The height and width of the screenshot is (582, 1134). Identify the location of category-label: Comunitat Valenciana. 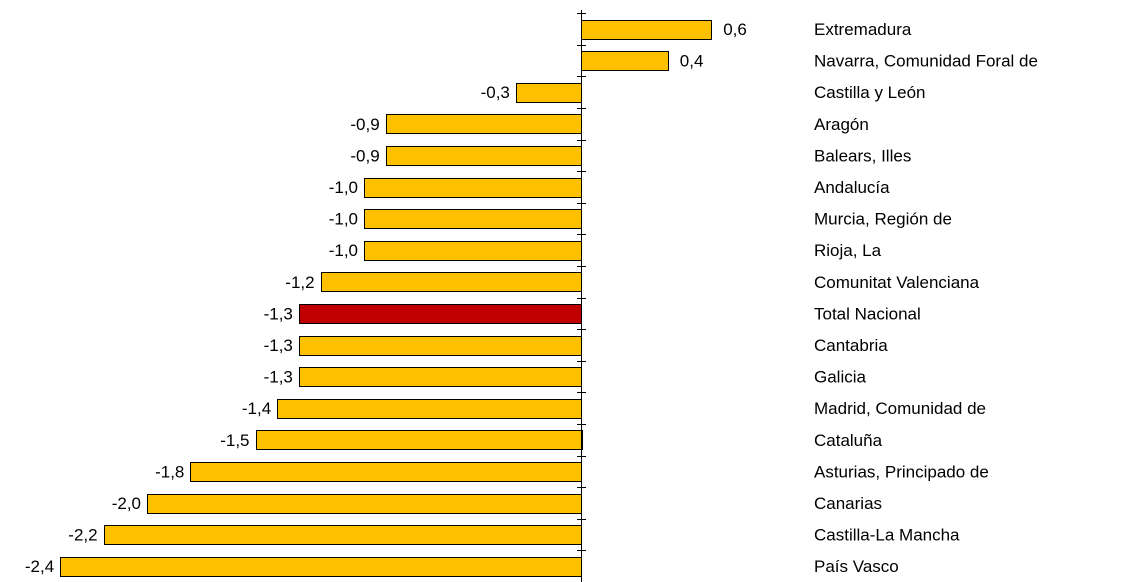
(897, 282).